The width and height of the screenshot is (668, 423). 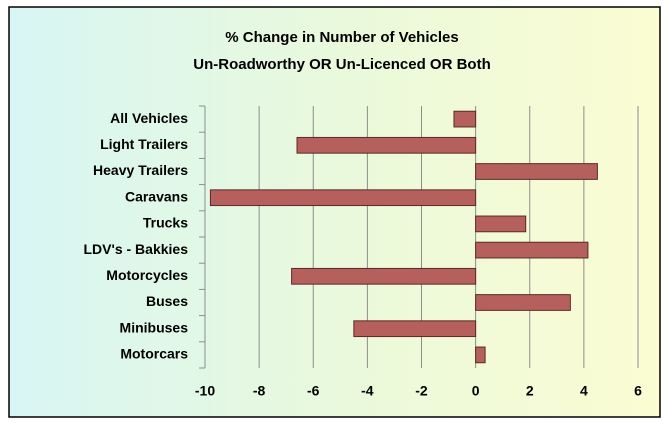 What do you see at coordinates (421, 391) in the screenshot?
I see `x-tick-label: -2` at bounding box center [421, 391].